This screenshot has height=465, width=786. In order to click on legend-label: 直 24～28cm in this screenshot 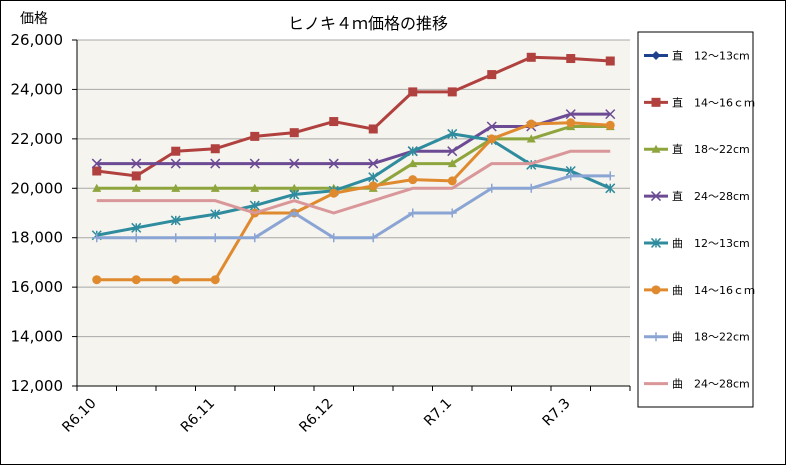, I will do `click(711, 196)`.